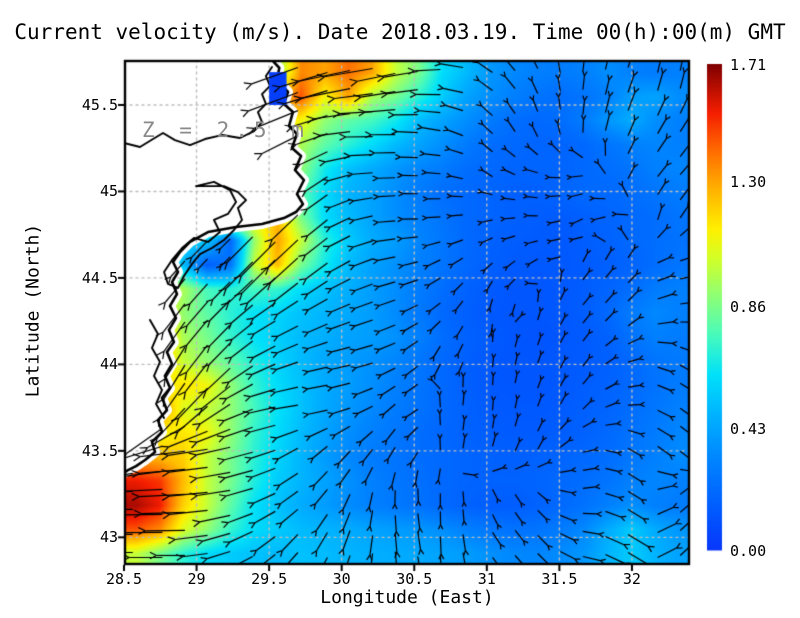  What do you see at coordinates (341, 579) in the screenshot?
I see `x-tick-label: 30` at bounding box center [341, 579].